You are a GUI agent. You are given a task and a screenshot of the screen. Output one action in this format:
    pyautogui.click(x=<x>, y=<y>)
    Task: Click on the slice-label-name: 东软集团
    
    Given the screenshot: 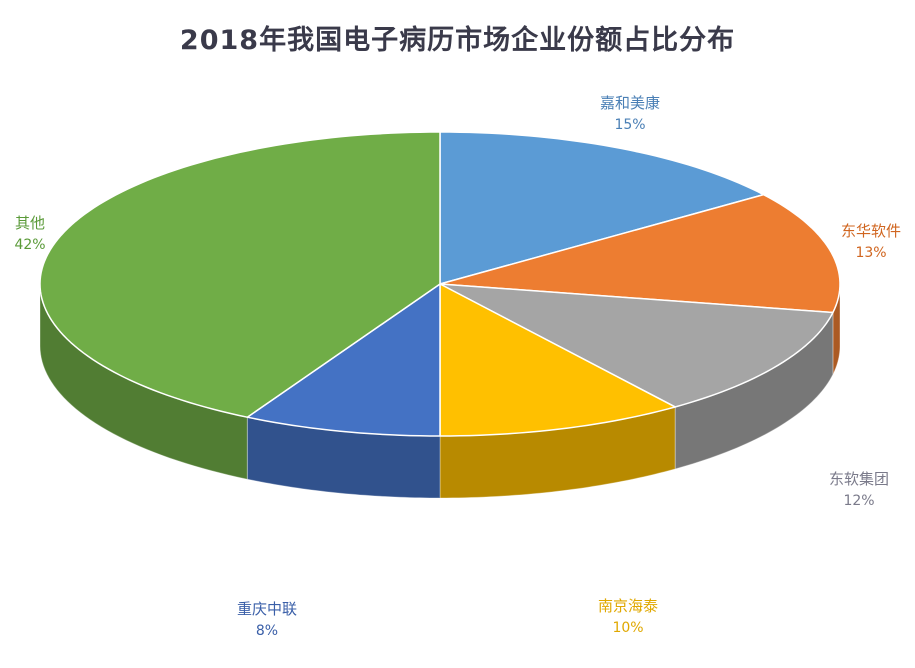 What is the action you would take?
    pyautogui.click(x=858, y=479)
    